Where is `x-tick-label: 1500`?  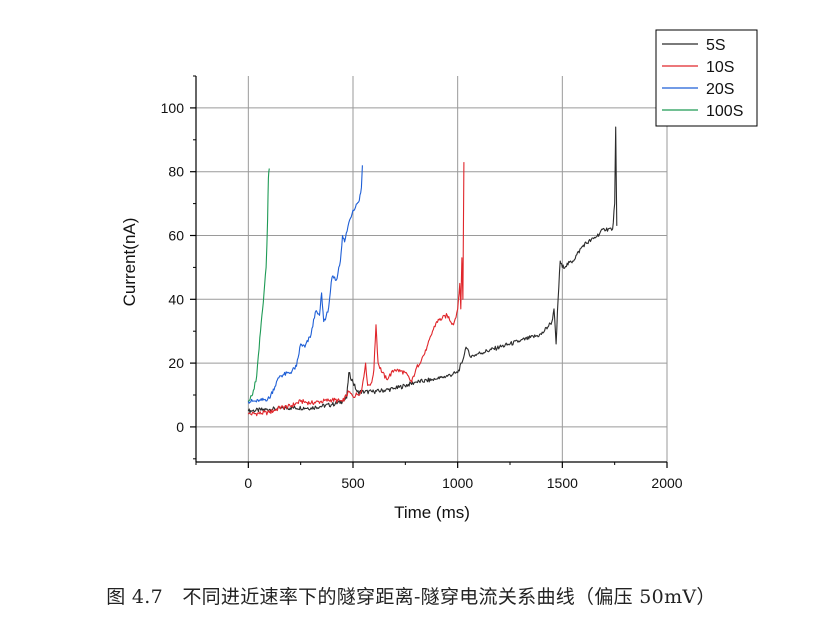 x-tick-label: 1500 is located at coordinates (562, 483).